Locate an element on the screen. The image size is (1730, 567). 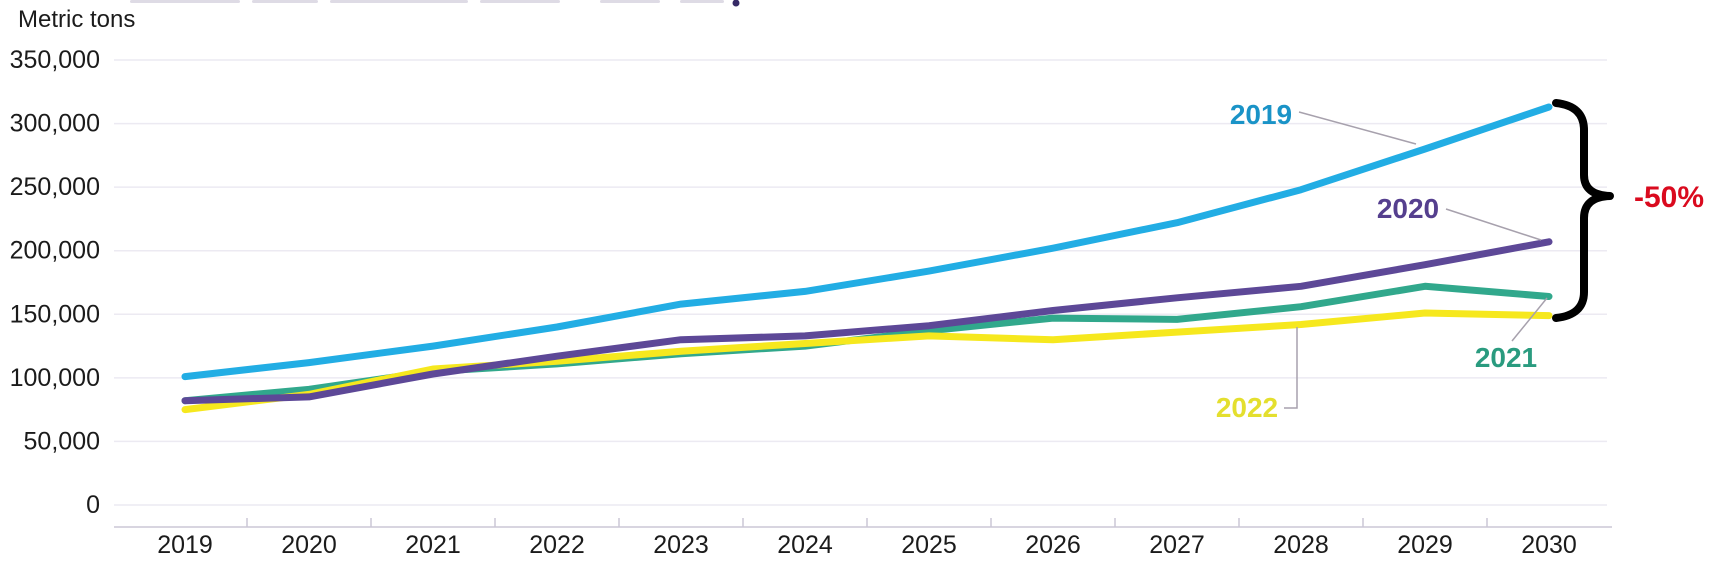
x-tick-label: 2030 is located at coordinates (1549, 545).